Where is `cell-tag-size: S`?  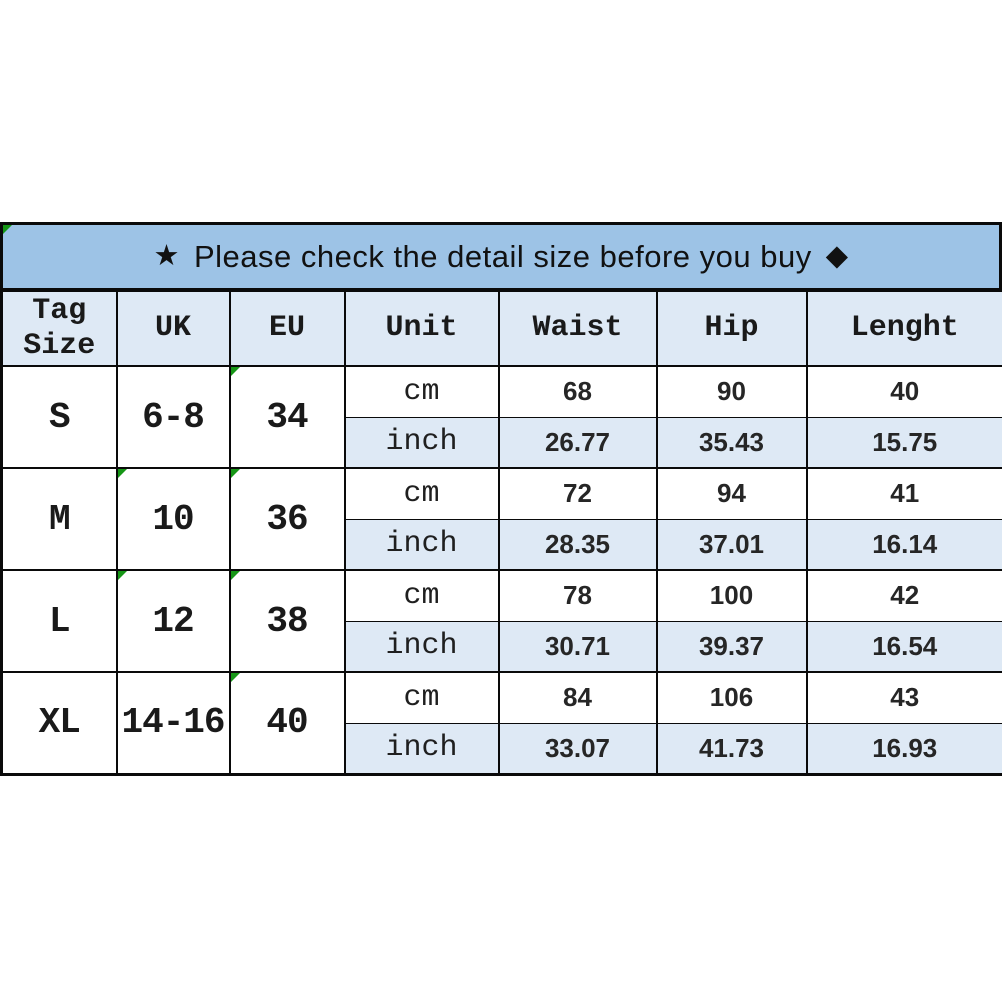 cell-tag-size: S is located at coordinates (59, 417).